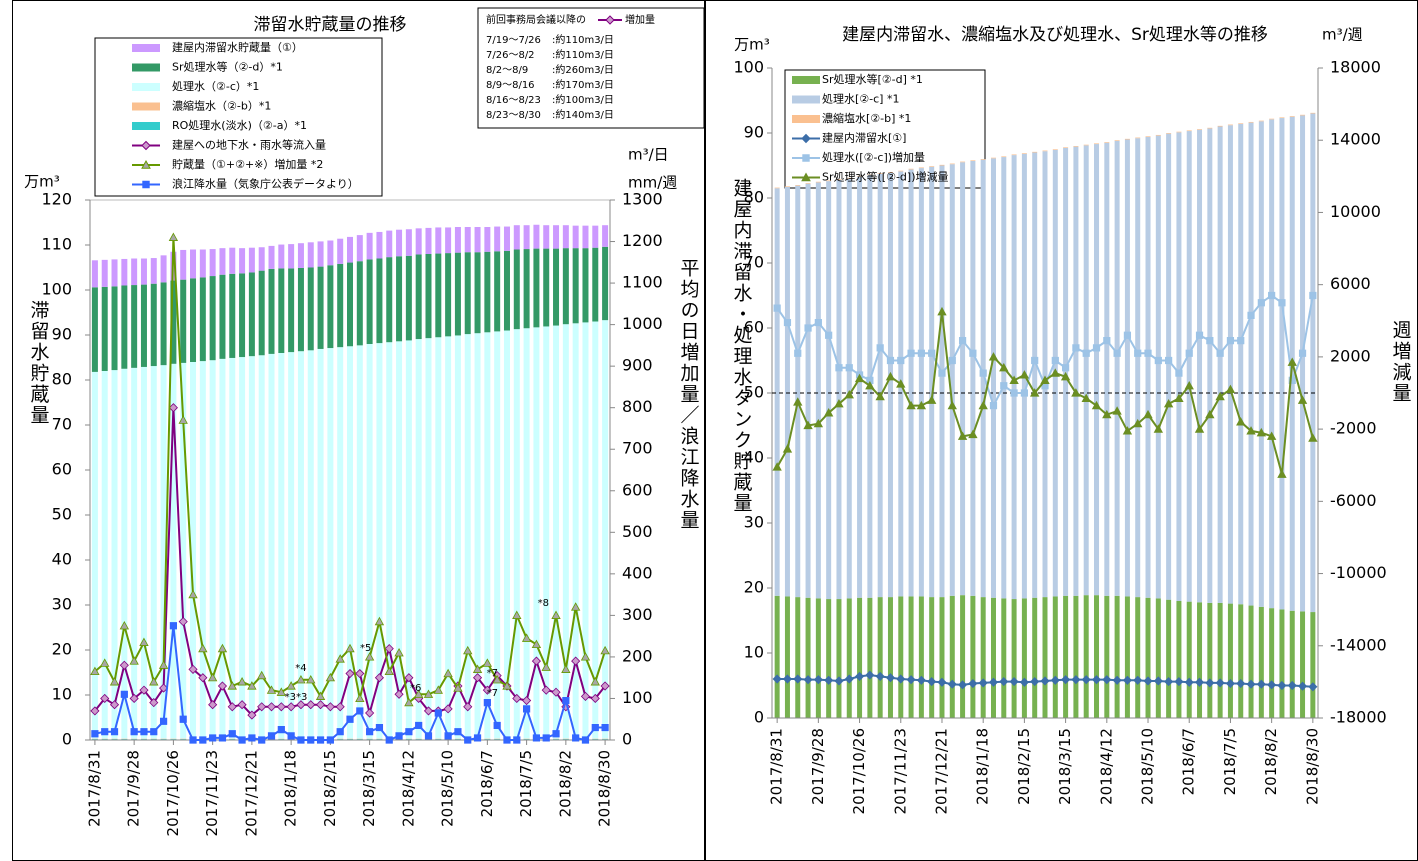 Image resolution: width=1418 pixels, height=861 pixels. Describe the element at coordinates (526, 783) in the screenshot. I see `x-tick-label: 2018/7/5` at that location.